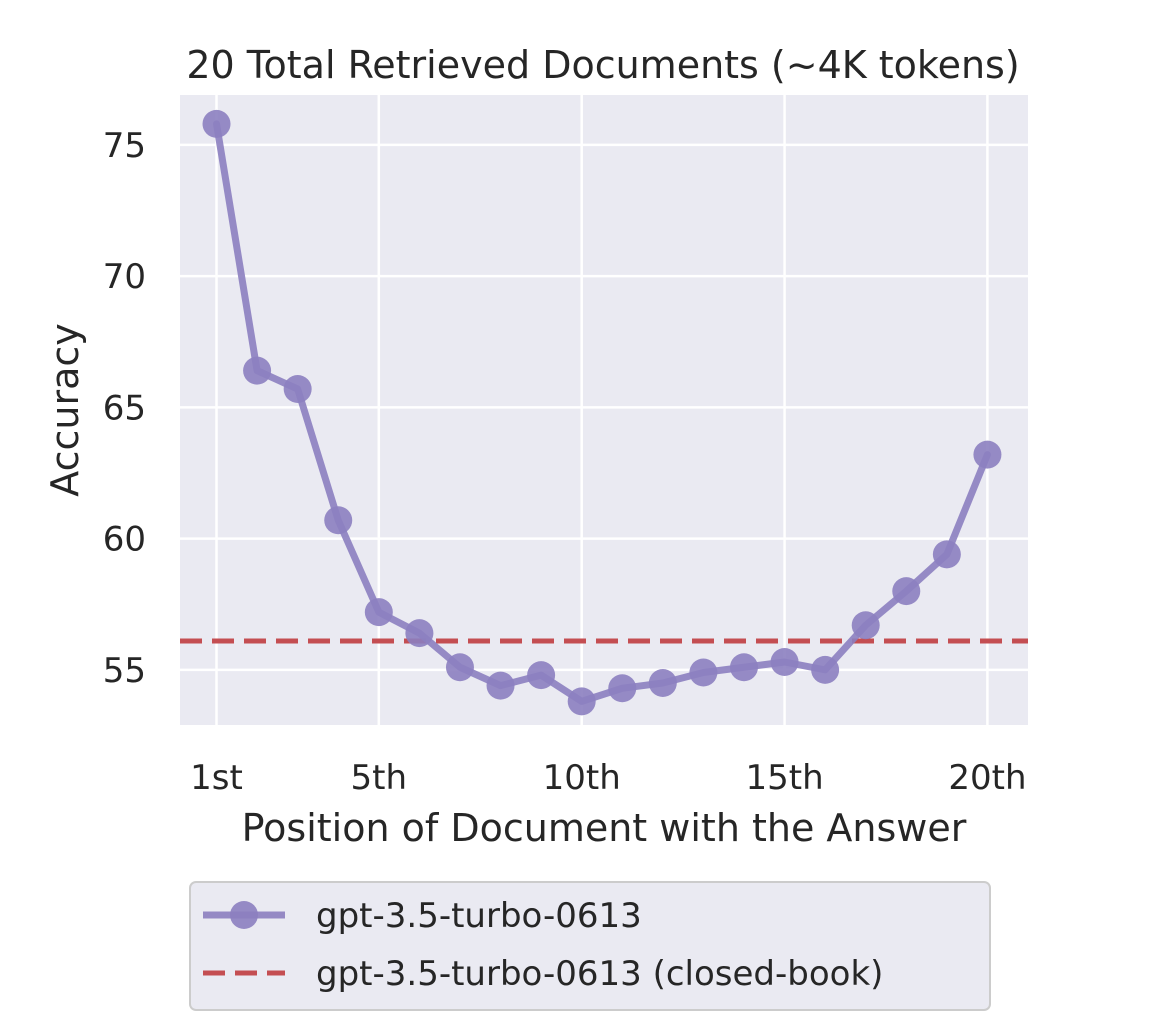  What do you see at coordinates (582, 778) in the screenshot?
I see `x-tick-label: 10th` at bounding box center [582, 778].